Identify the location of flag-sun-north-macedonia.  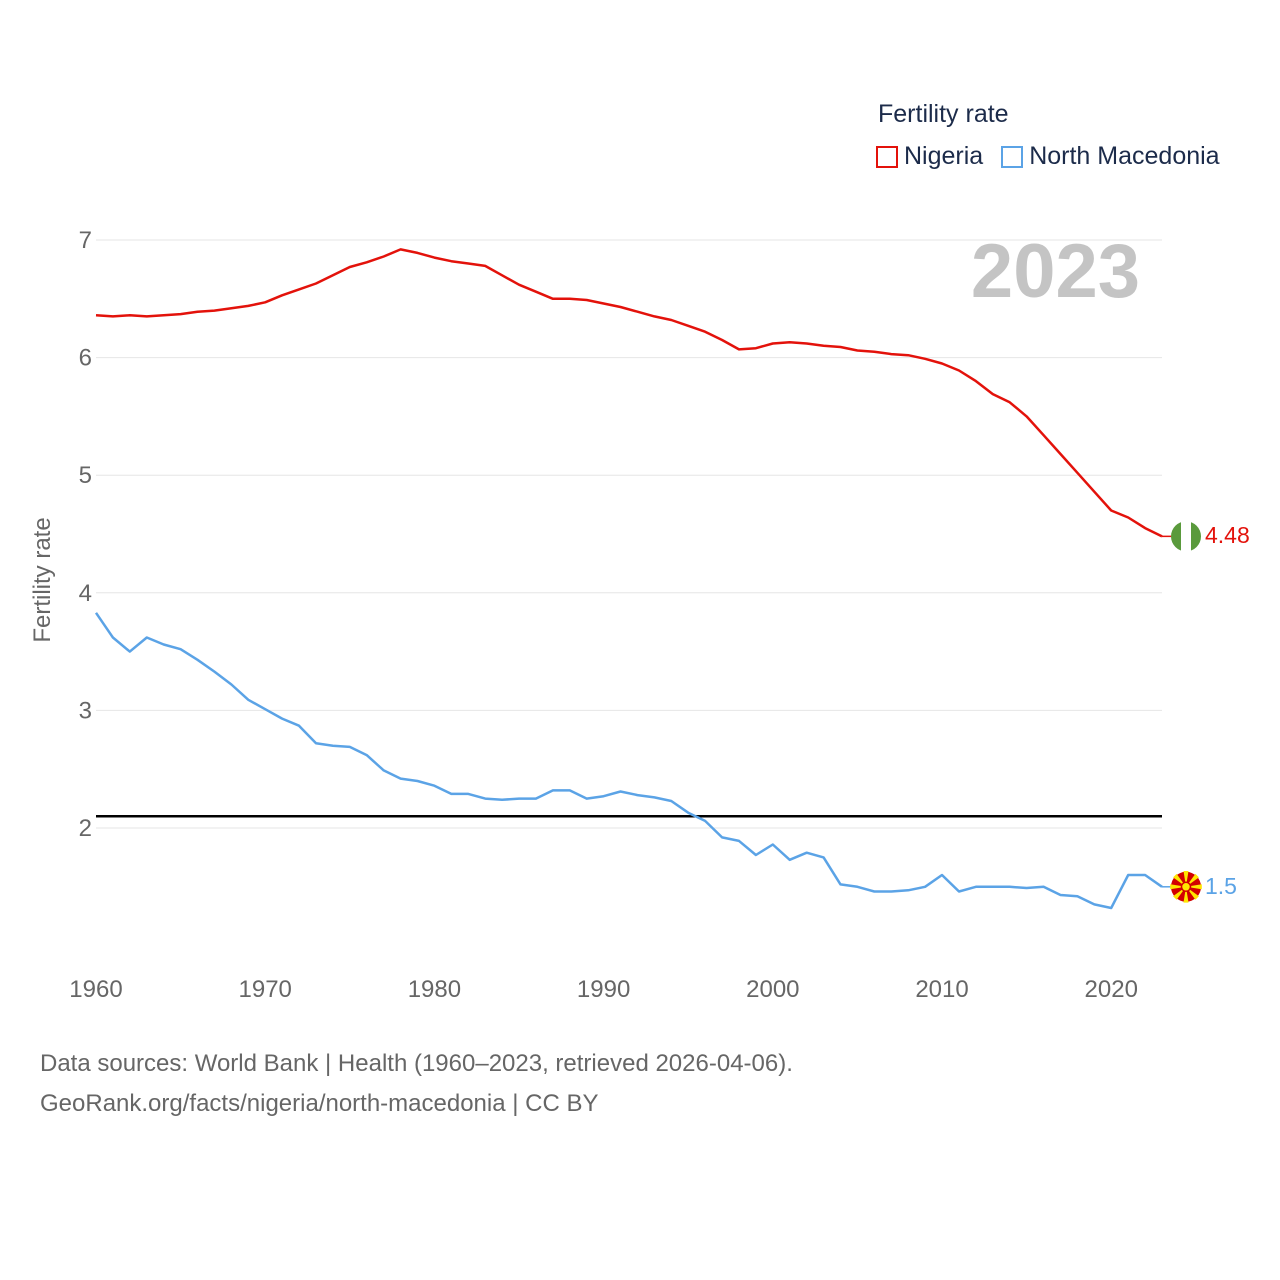
(1186, 887).